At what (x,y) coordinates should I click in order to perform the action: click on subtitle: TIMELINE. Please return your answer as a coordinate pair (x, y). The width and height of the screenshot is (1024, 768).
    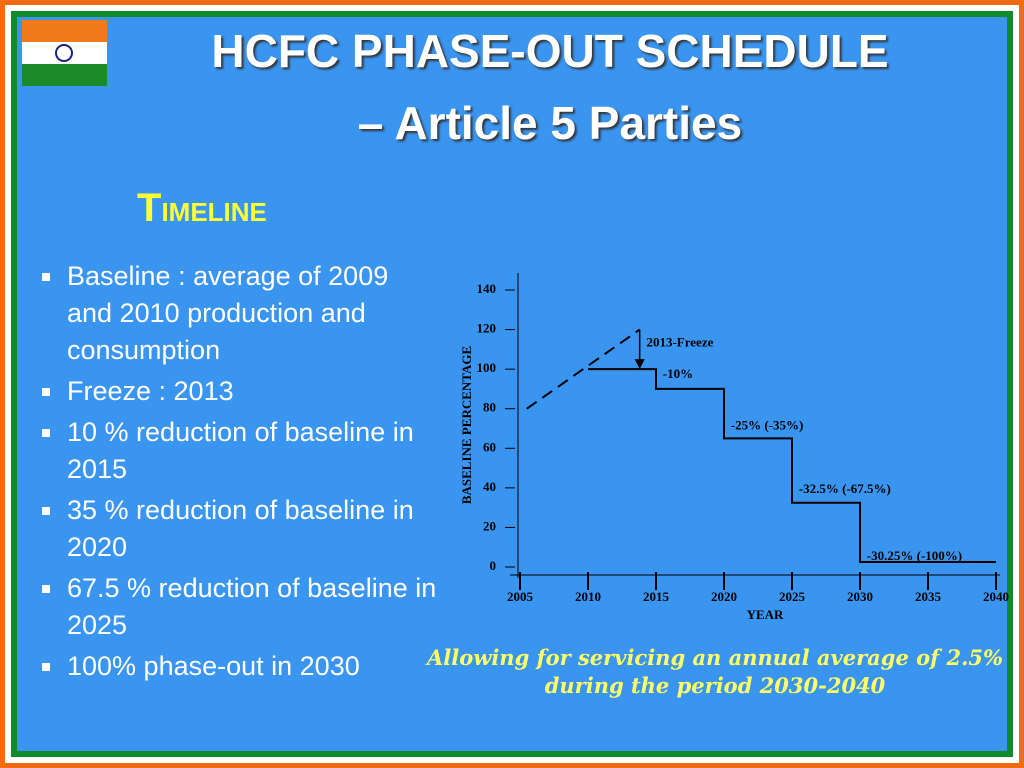
    Looking at the image, I should click on (202, 208).